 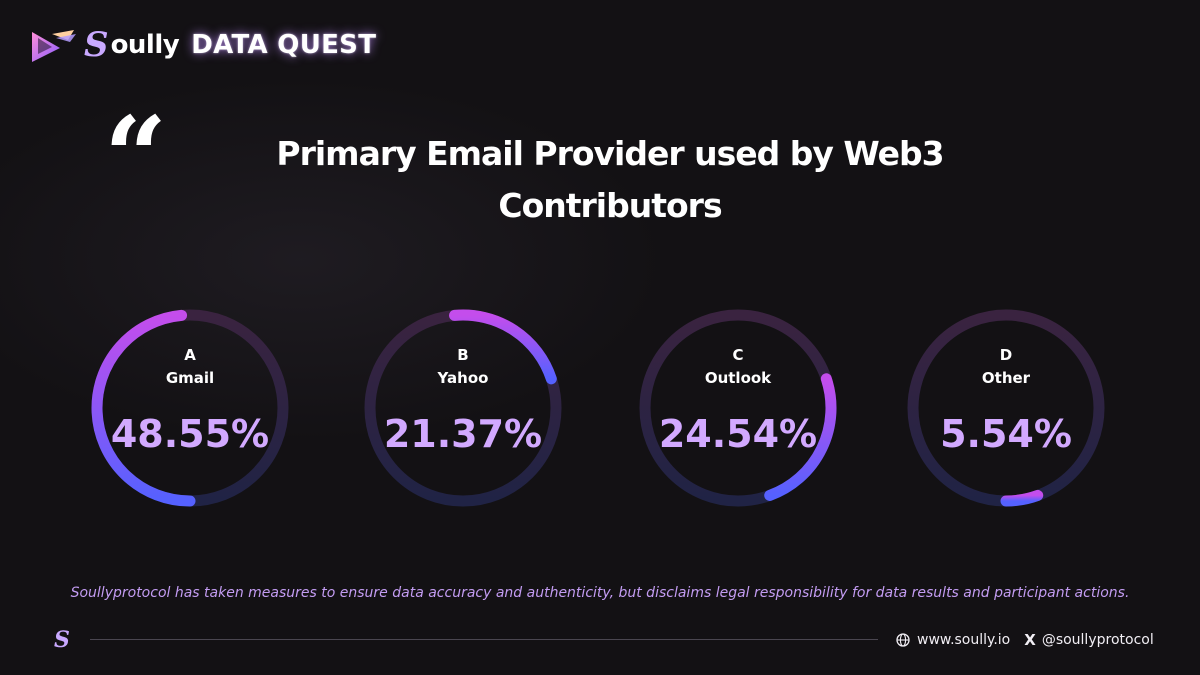 What do you see at coordinates (136, 156) in the screenshot?
I see `quote-mark-icon: “` at bounding box center [136, 156].